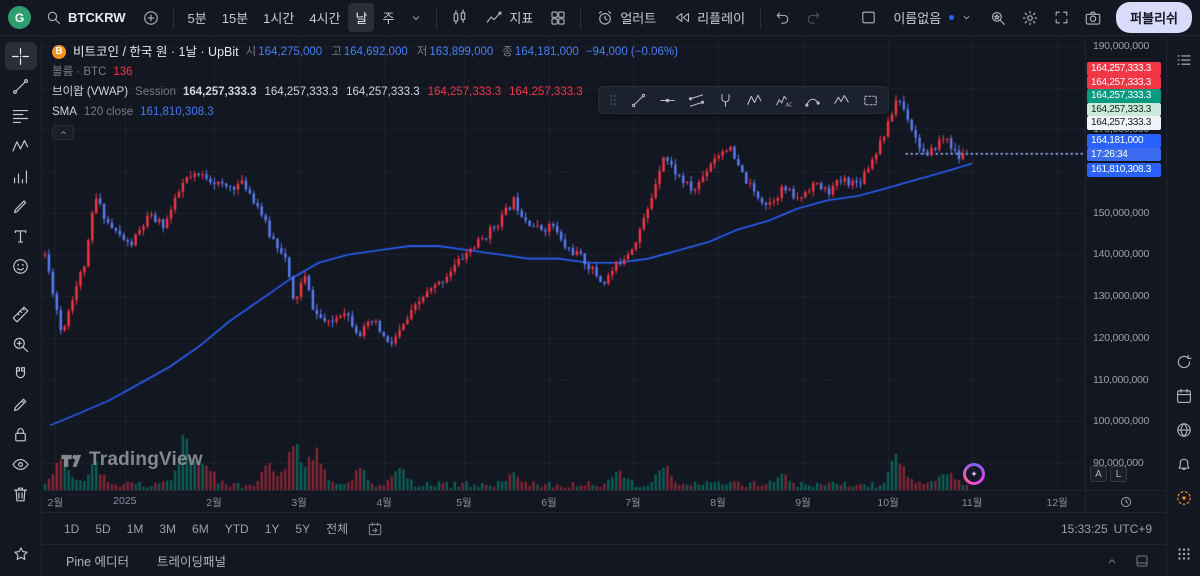 This screenshot has width=1200, height=576. What do you see at coordinates (21, 344) in the screenshot?
I see `zoom-in-tool-button` at bounding box center [21, 344].